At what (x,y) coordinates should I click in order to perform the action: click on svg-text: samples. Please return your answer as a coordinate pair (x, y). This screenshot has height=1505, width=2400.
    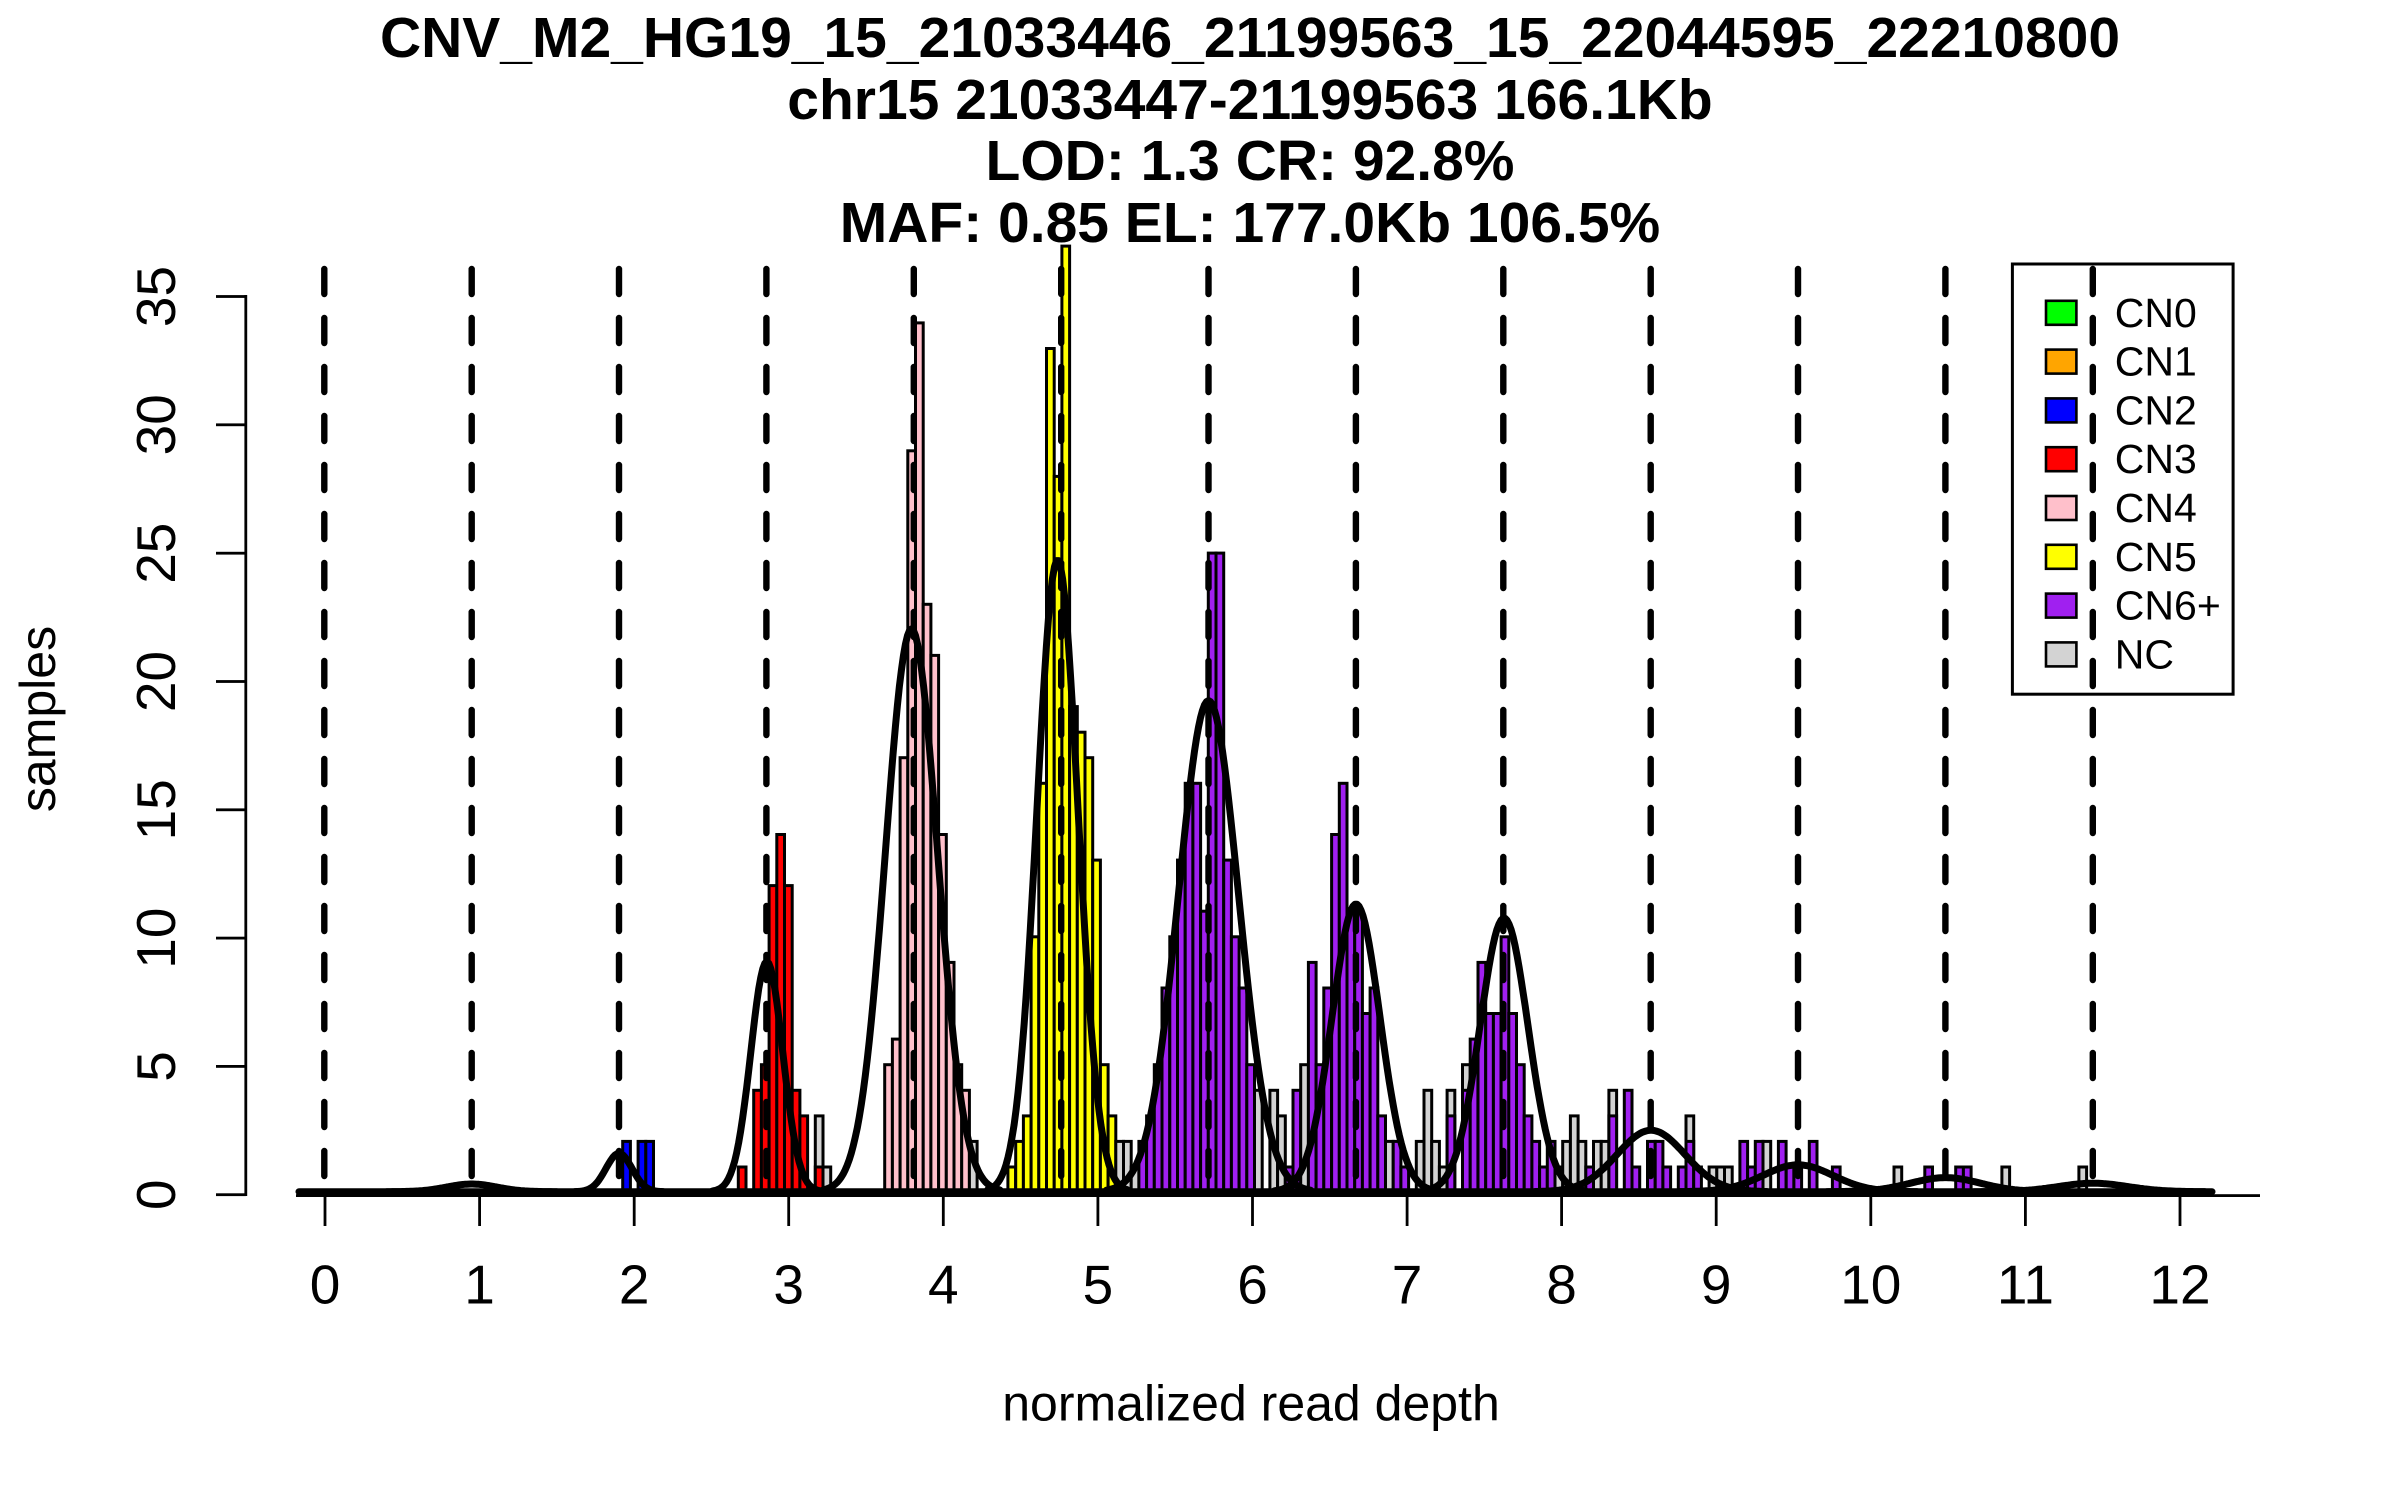
    Looking at the image, I should click on (38, 719).